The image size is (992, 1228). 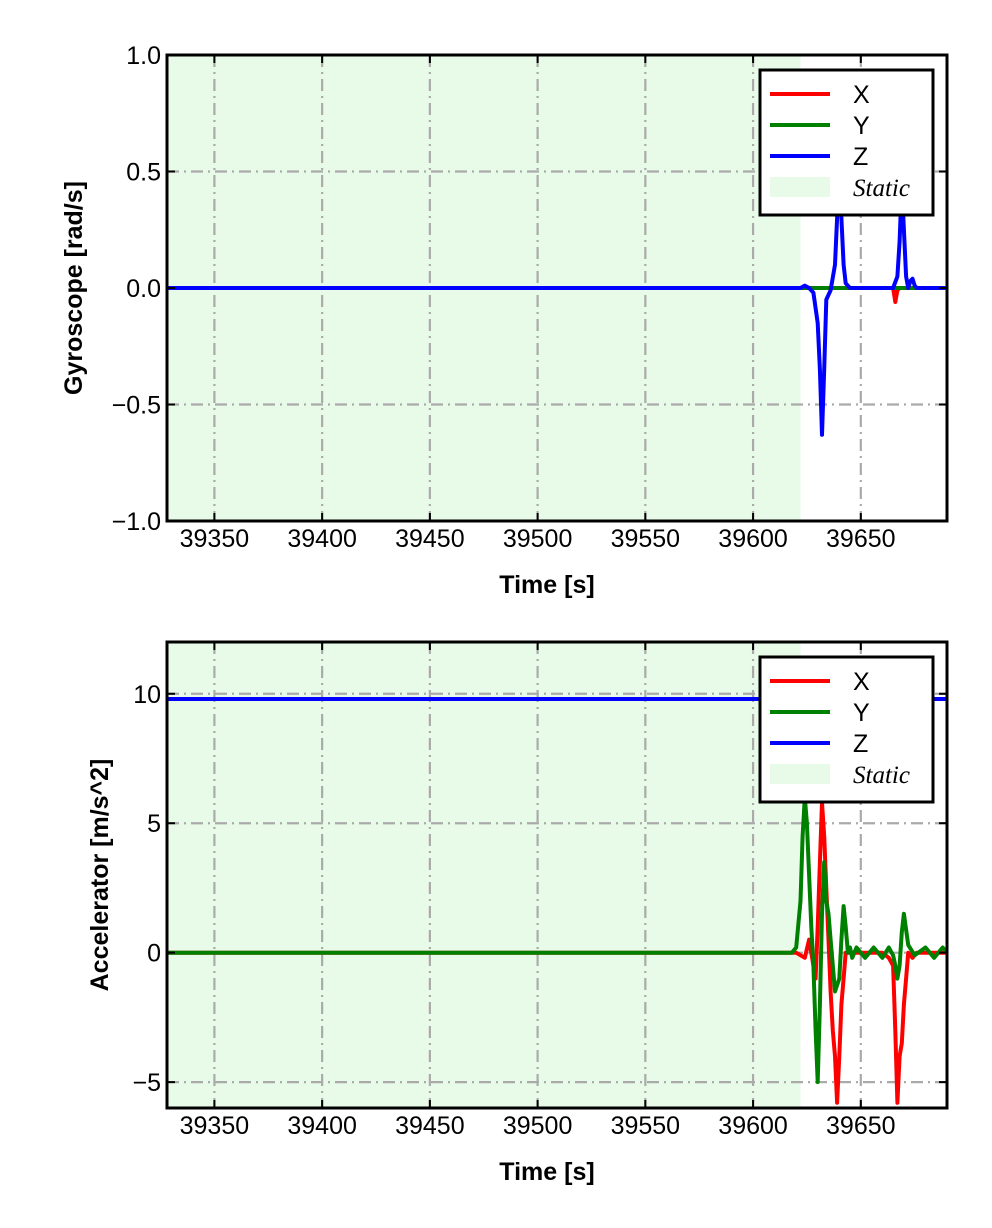 I want to click on y-tick-label: 1.0, so click(x=143, y=56).